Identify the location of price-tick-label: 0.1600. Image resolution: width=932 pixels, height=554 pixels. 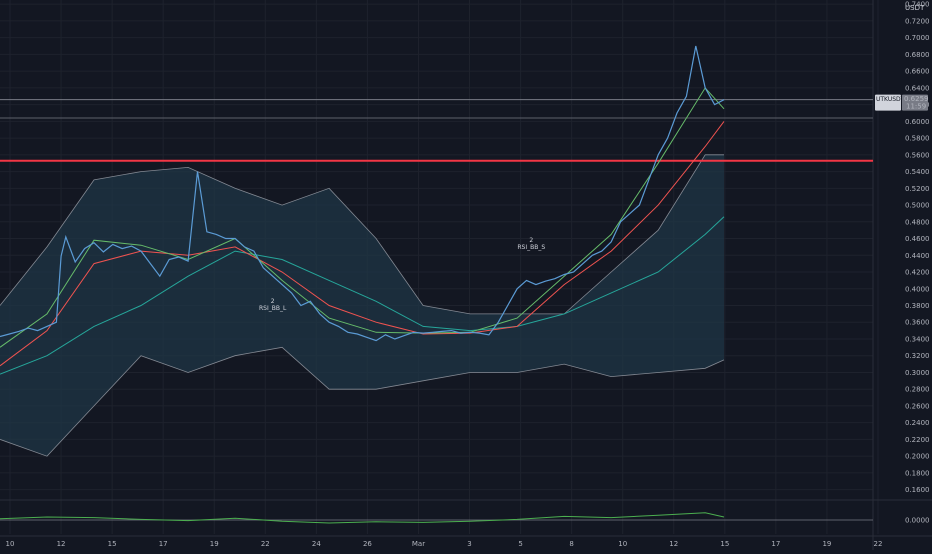
(917, 490).